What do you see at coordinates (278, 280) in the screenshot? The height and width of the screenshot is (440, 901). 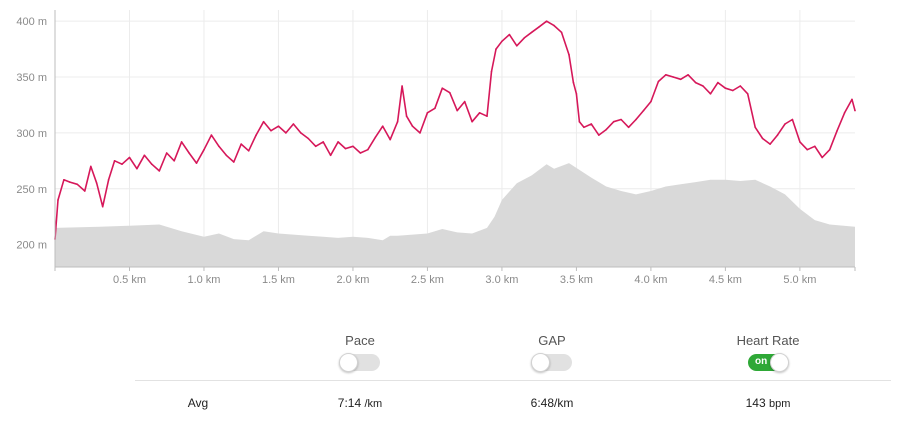 I see `x-tick-label: 1.5 km` at bounding box center [278, 280].